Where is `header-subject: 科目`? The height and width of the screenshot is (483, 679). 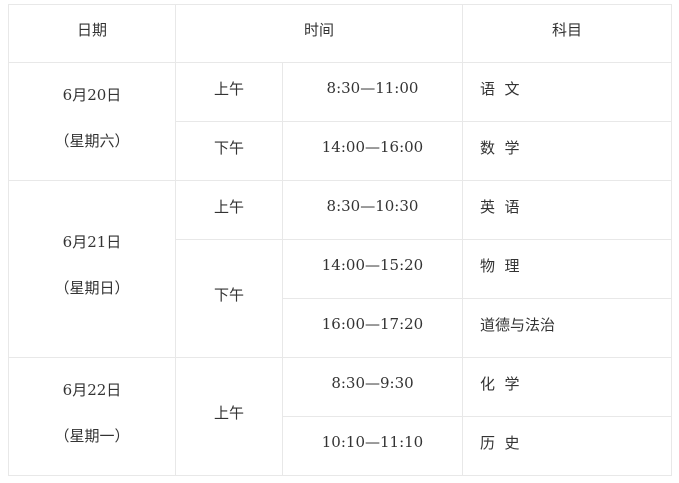
header-subject: 科目 is located at coordinates (567, 33).